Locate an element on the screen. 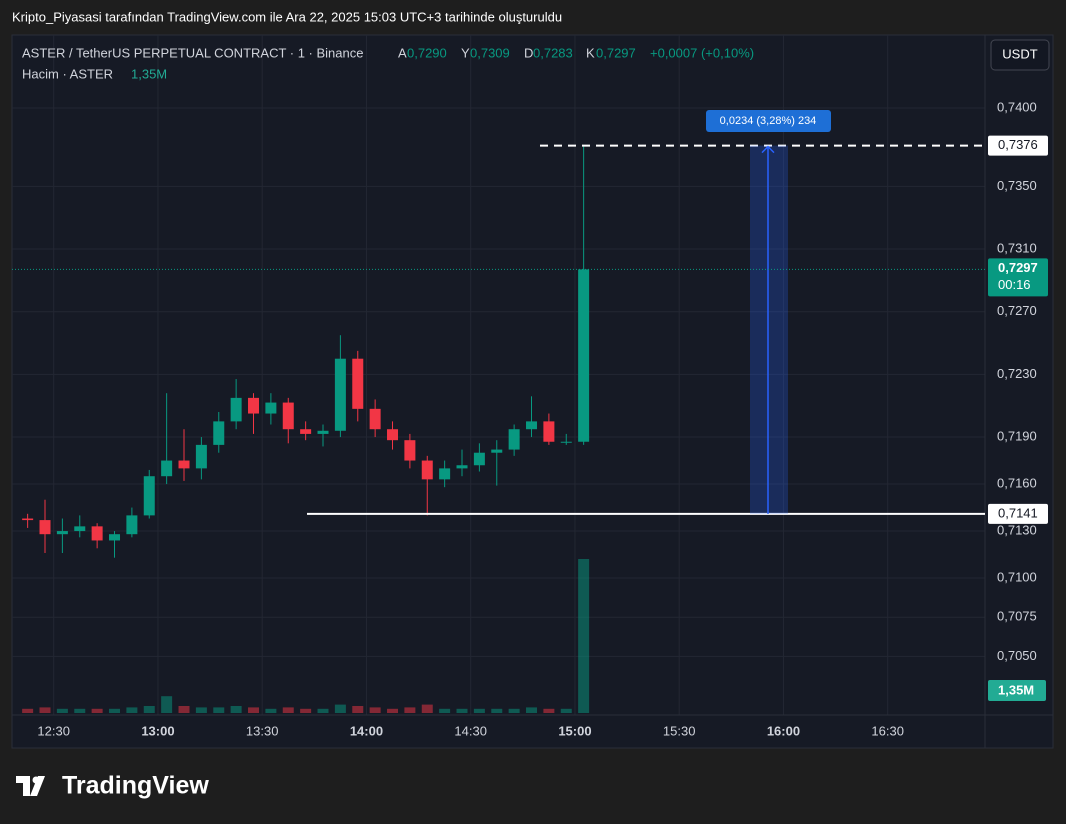 Image resolution: width=1066 pixels, height=824 pixels. logo-icon is located at coordinates (30, 786).